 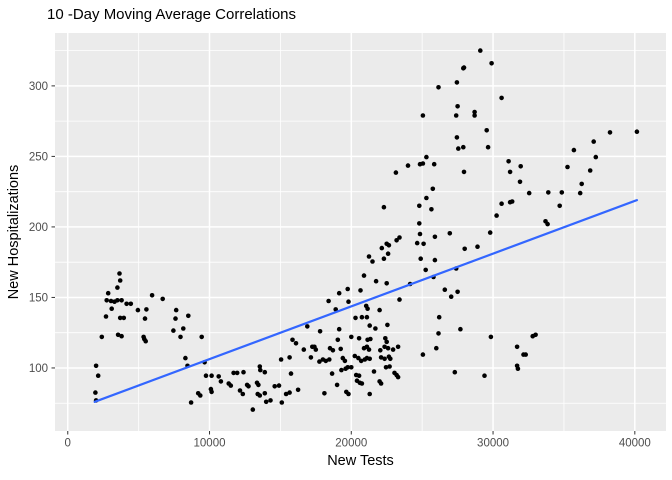 What do you see at coordinates (38, 157) in the screenshot?
I see `y-tick-label: 250` at bounding box center [38, 157].